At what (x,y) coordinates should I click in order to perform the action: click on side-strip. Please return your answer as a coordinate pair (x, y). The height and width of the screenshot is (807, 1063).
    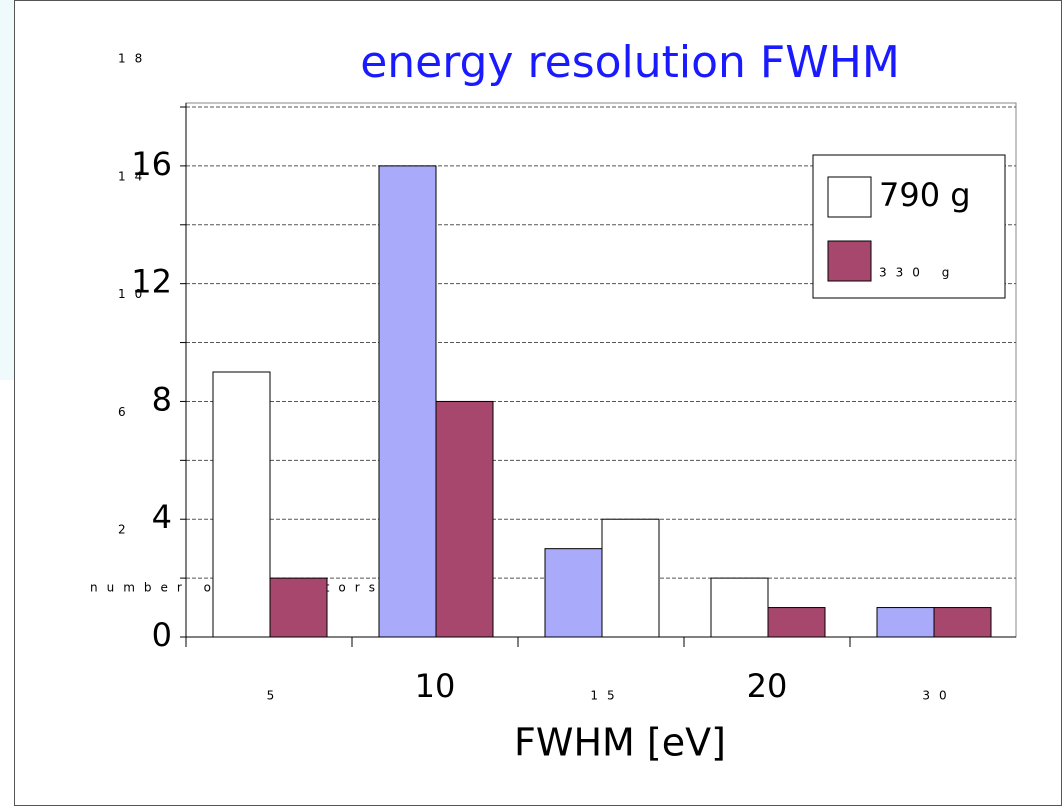
    Looking at the image, I should click on (7, 190).